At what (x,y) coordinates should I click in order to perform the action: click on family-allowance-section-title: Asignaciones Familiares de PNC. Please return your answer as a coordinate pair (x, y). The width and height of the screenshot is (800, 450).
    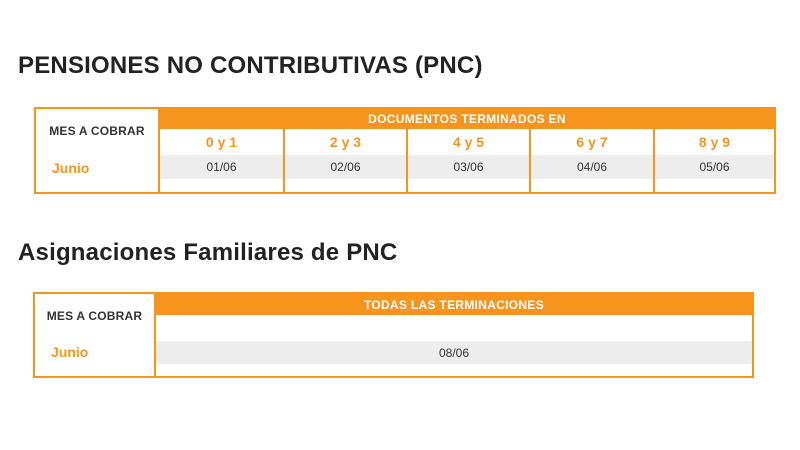
    Looking at the image, I should click on (208, 252).